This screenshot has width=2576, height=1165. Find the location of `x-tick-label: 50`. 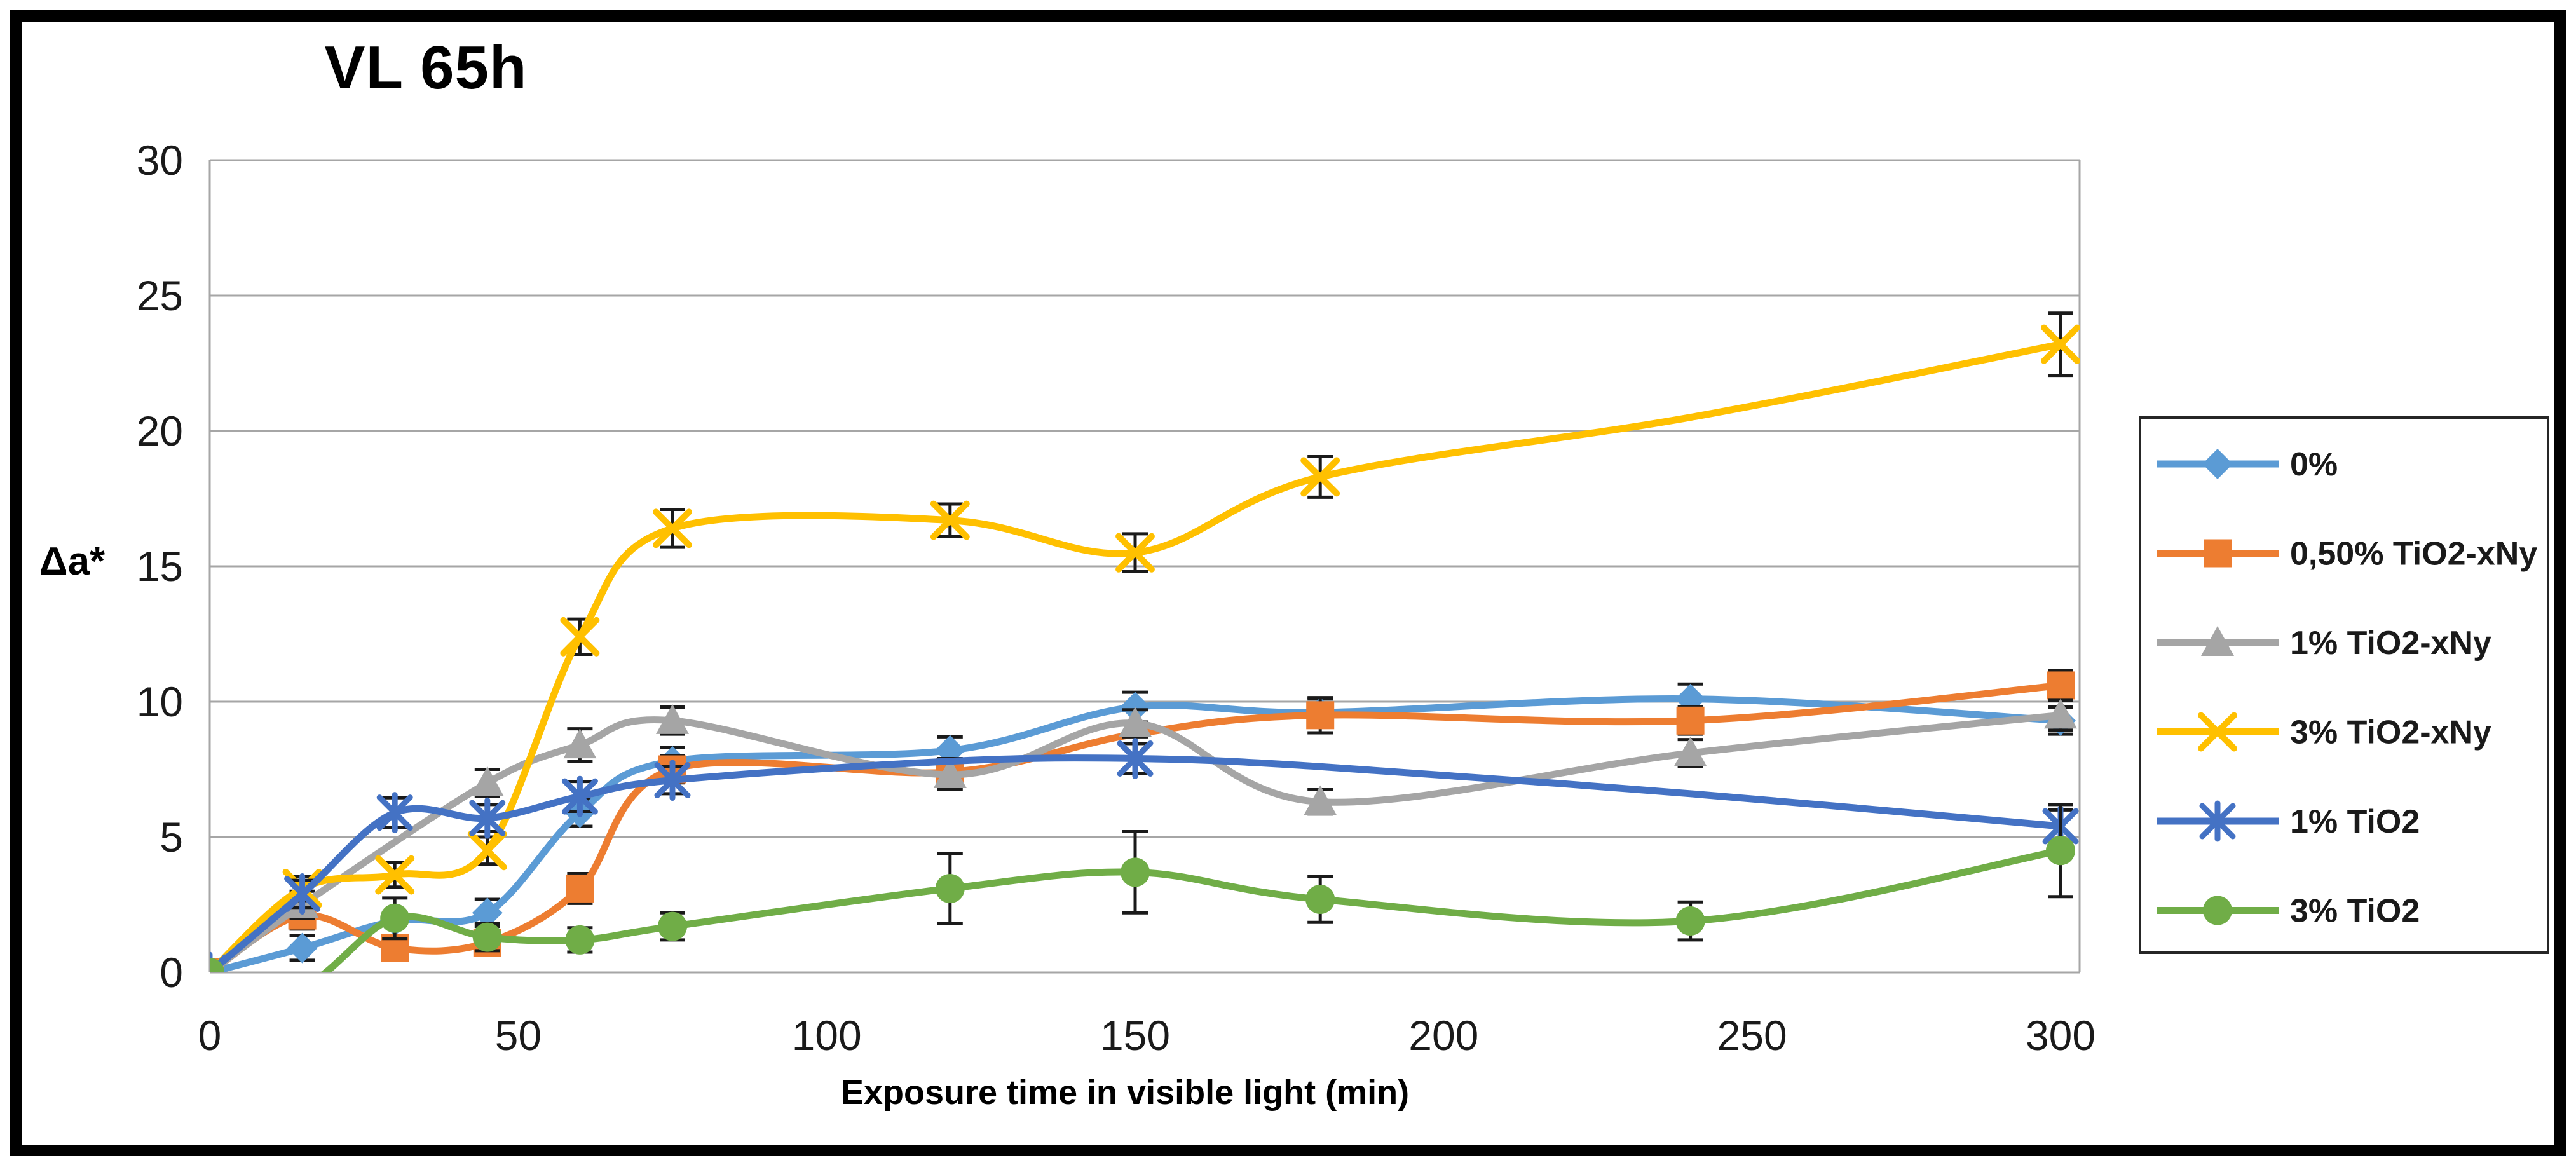

x-tick-label: 50 is located at coordinates (518, 1035).